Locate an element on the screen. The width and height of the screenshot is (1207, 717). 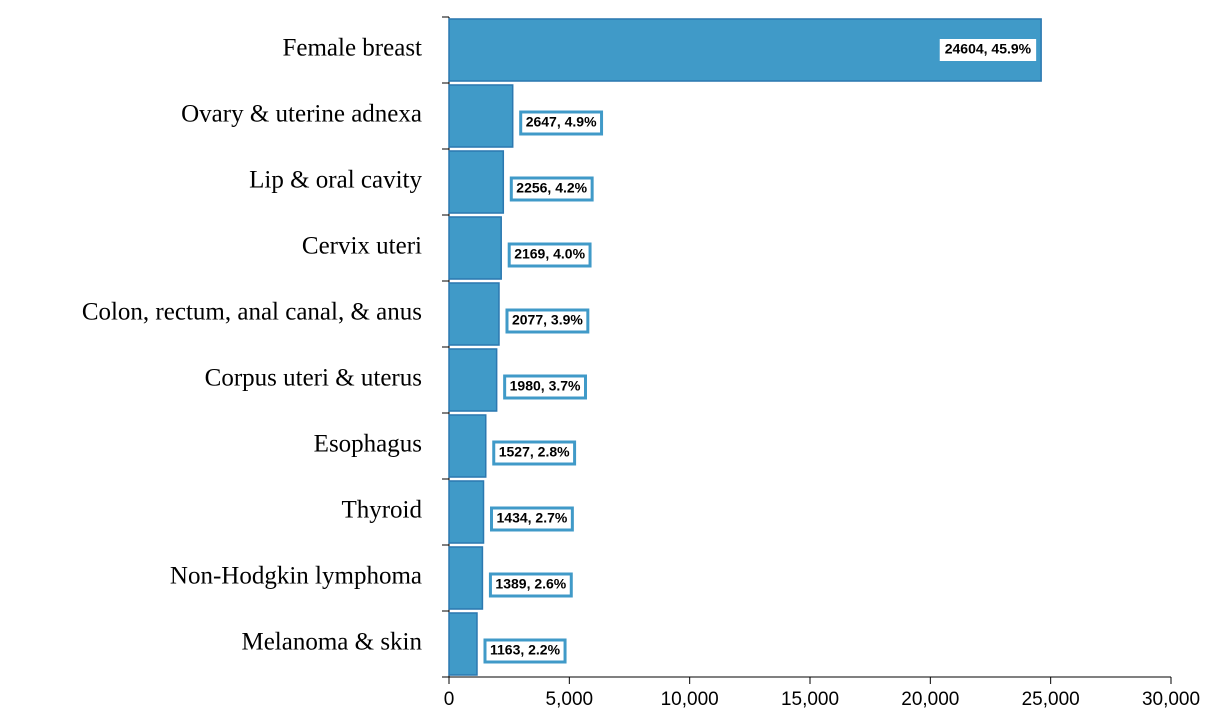
y-tick-label: Melanoma & skin is located at coordinates (331, 642).